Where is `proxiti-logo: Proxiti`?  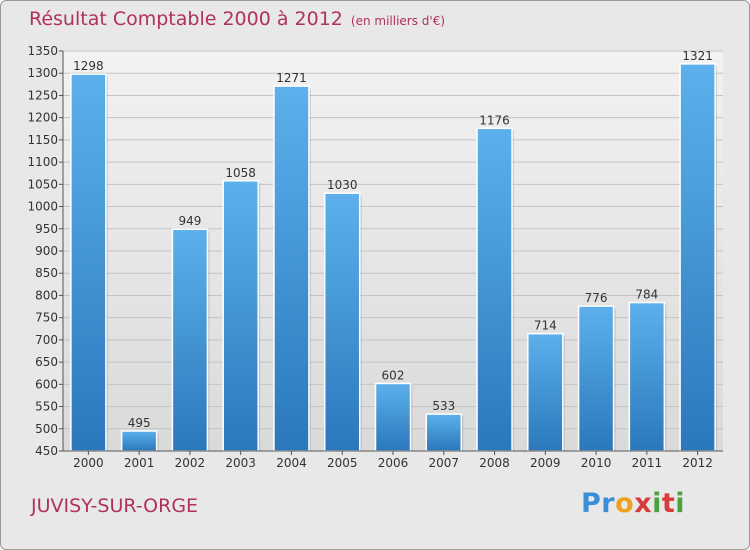
proxiti-logo: Proxiti is located at coordinates (633, 503).